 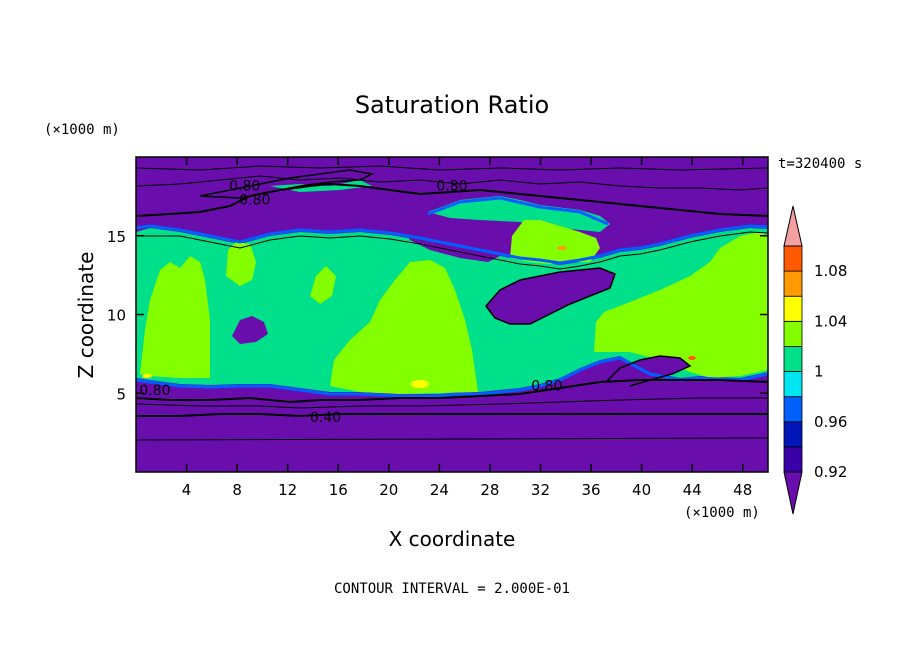 What do you see at coordinates (452, 391) in the screenshot?
I see `contour-080-lower` at bounding box center [452, 391].